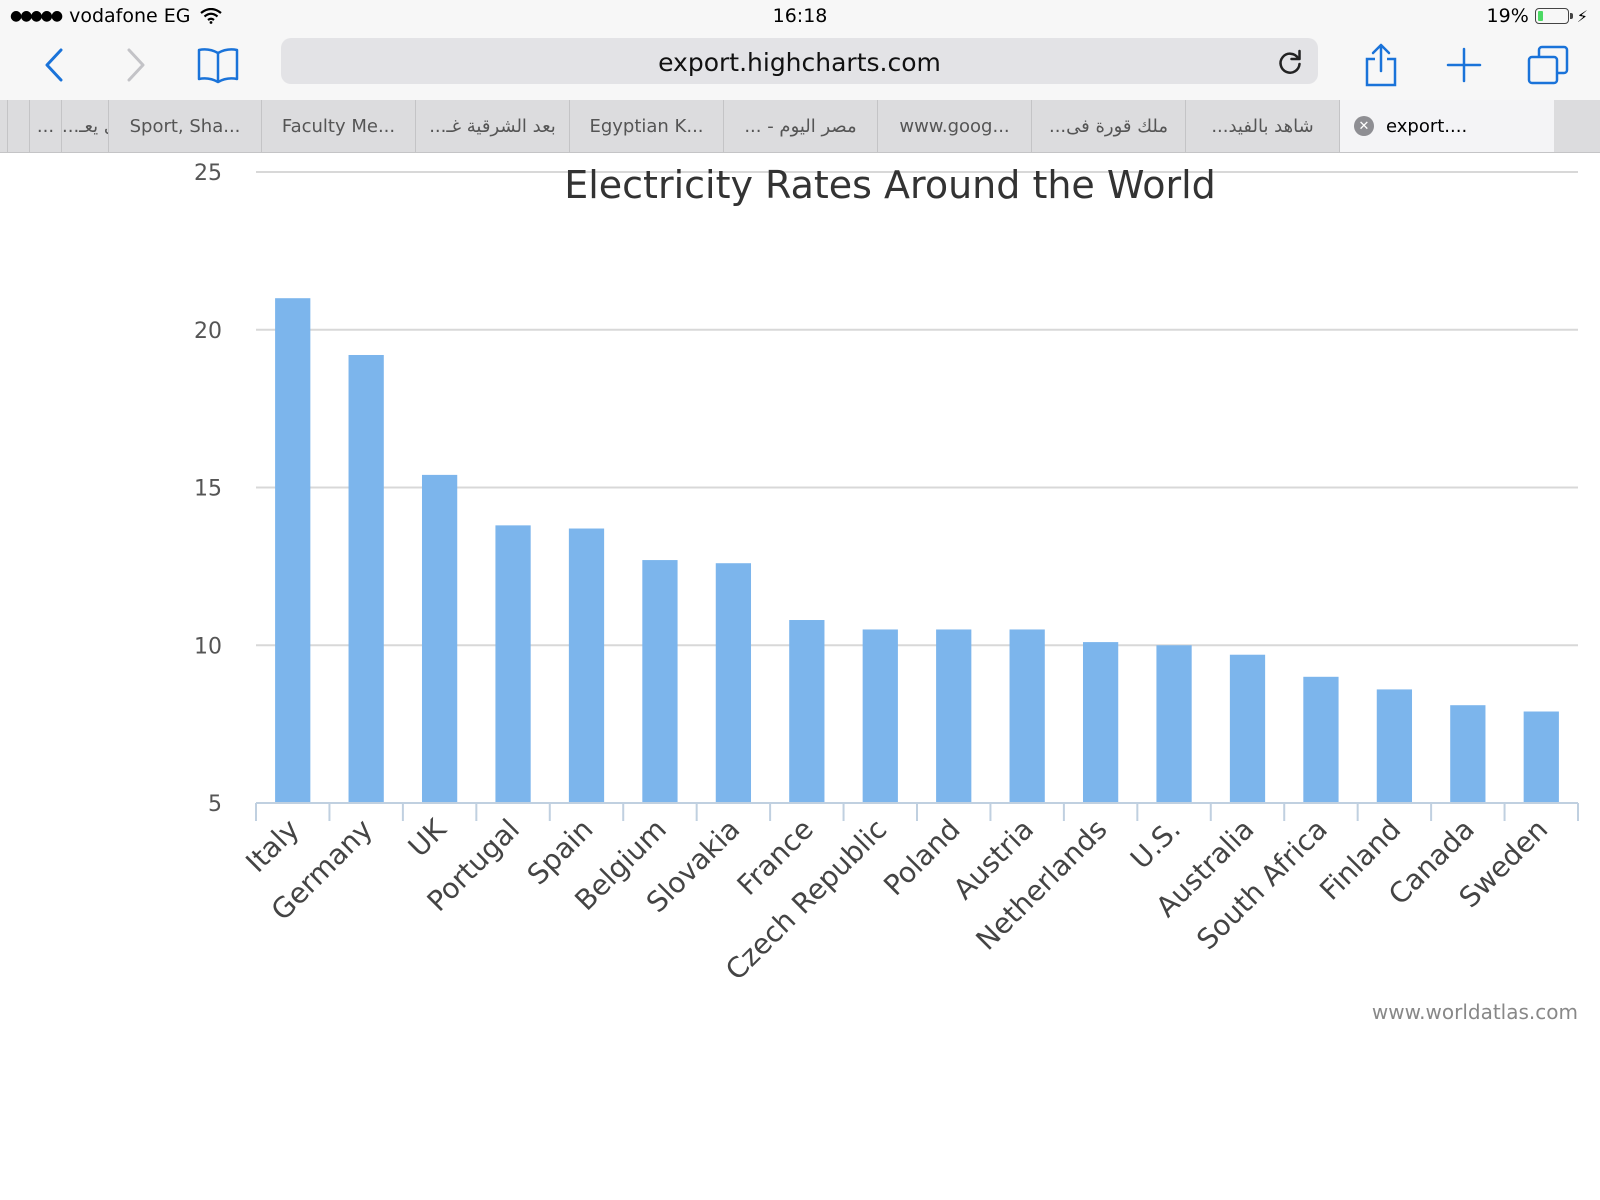 Image resolution: width=1600 pixels, height=1200 pixels. What do you see at coordinates (427, 837) in the screenshot?
I see `x-category-label: UK` at bounding box center [427, 837].